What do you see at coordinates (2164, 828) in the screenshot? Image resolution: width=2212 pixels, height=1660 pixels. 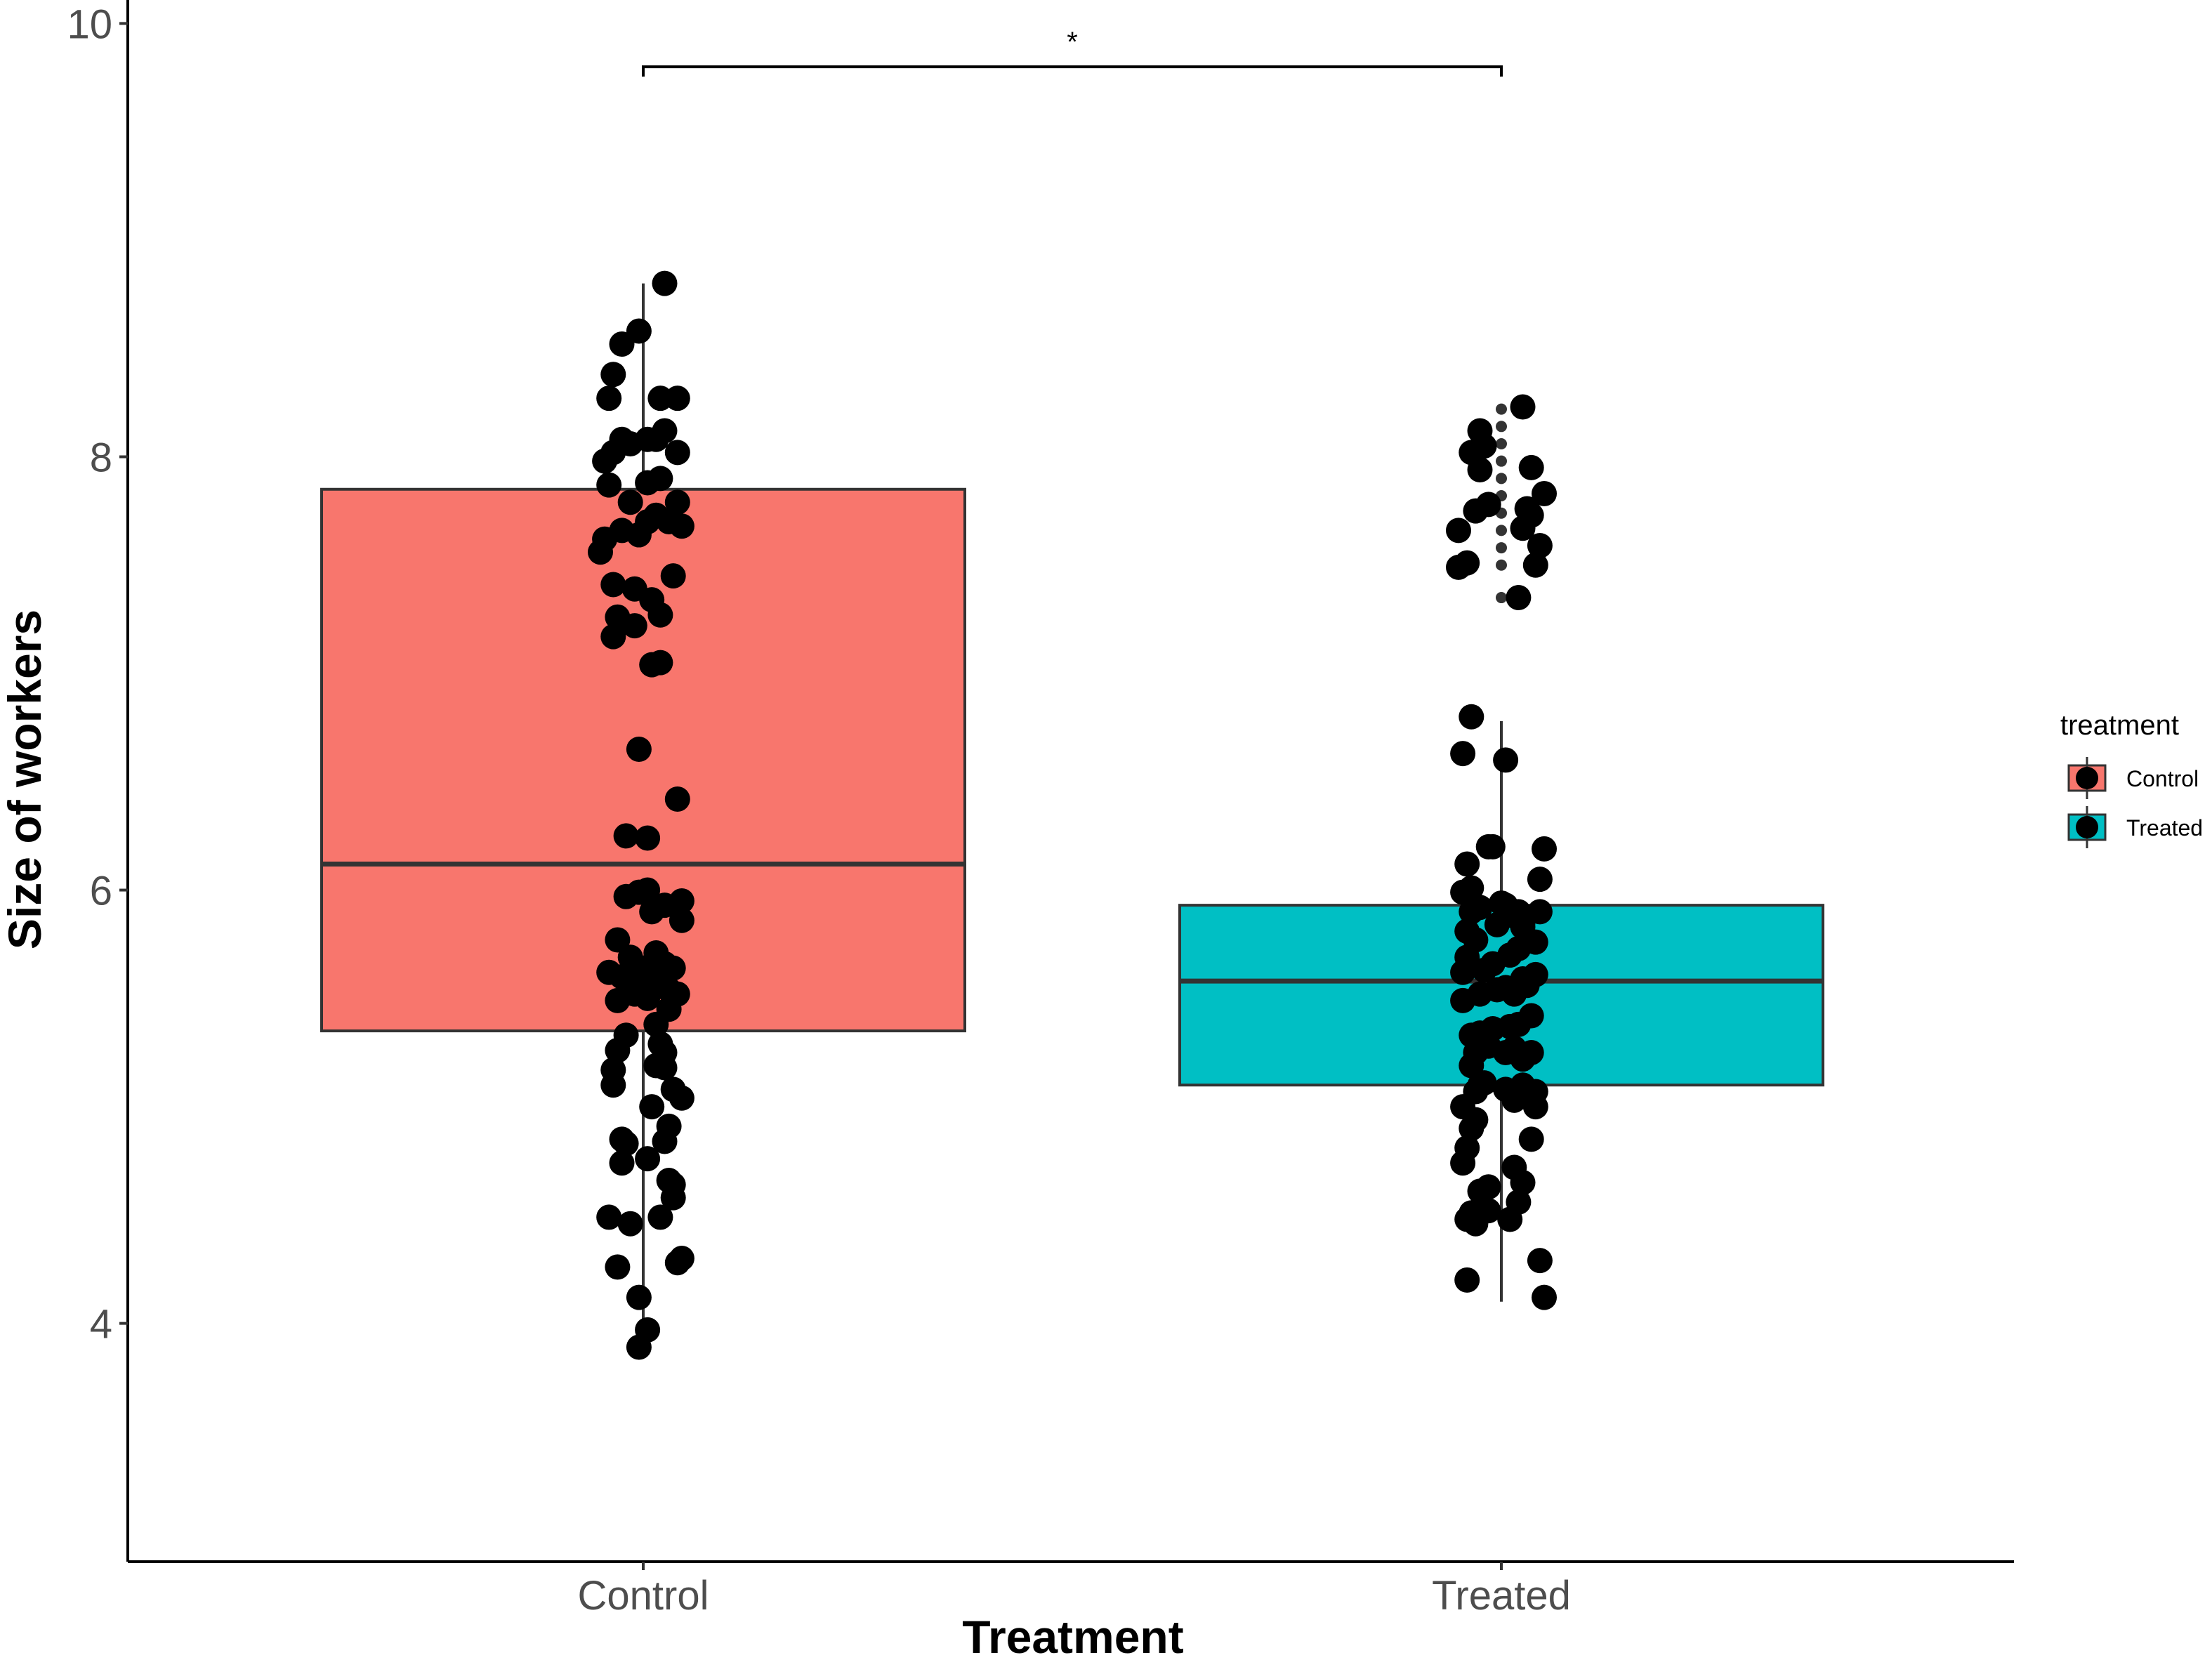 I see `legend-label: Treated` at bounding box center [2164, 828].